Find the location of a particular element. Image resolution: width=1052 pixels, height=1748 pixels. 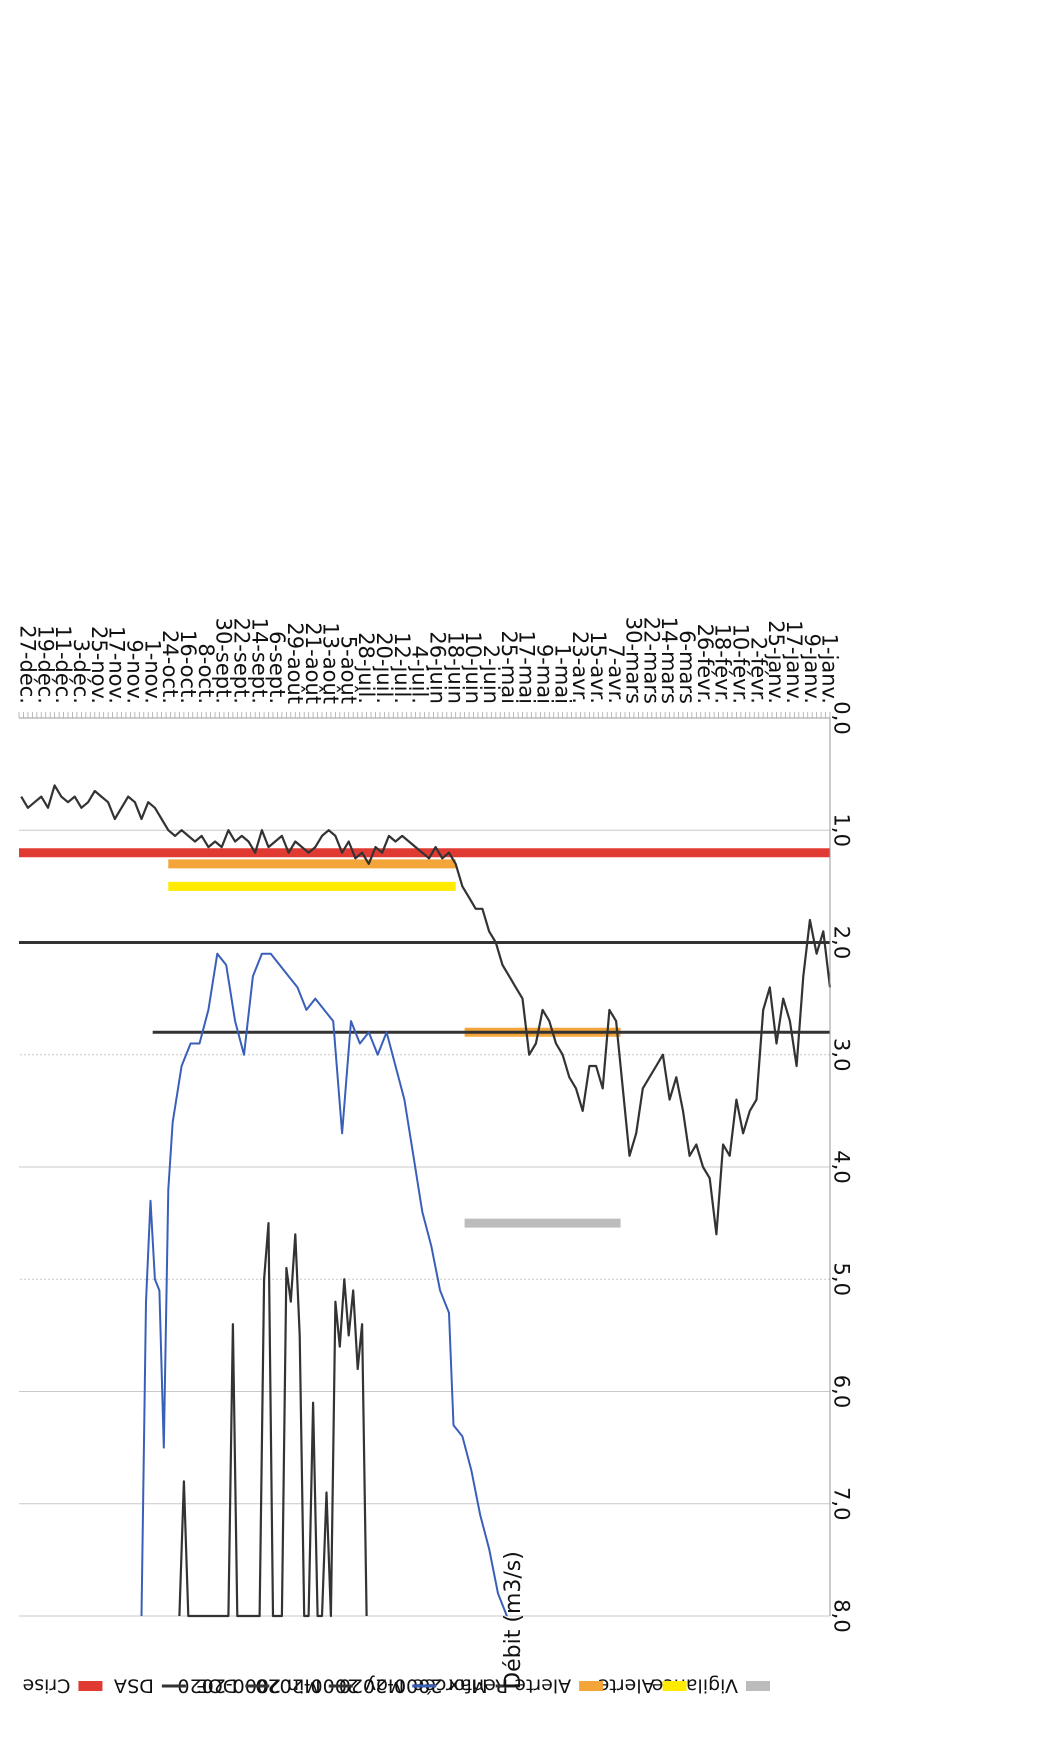

legend-item: Alerte Renforcée is located at coordinates (508, 1685).